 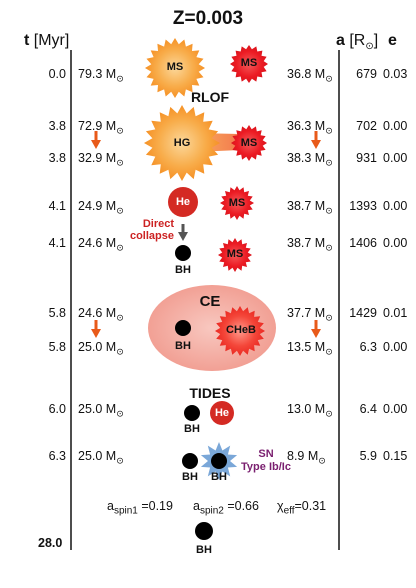 I want to click on eccentricity-value-7-text: 0.00, so click(x=395, y=409).